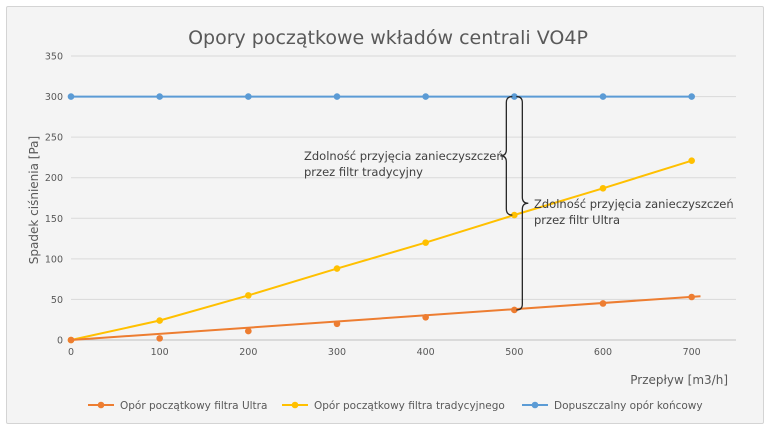 The width and height of the screenshot is (770, 429). I want to click on y-tick-label: 200, so click(54, 178).